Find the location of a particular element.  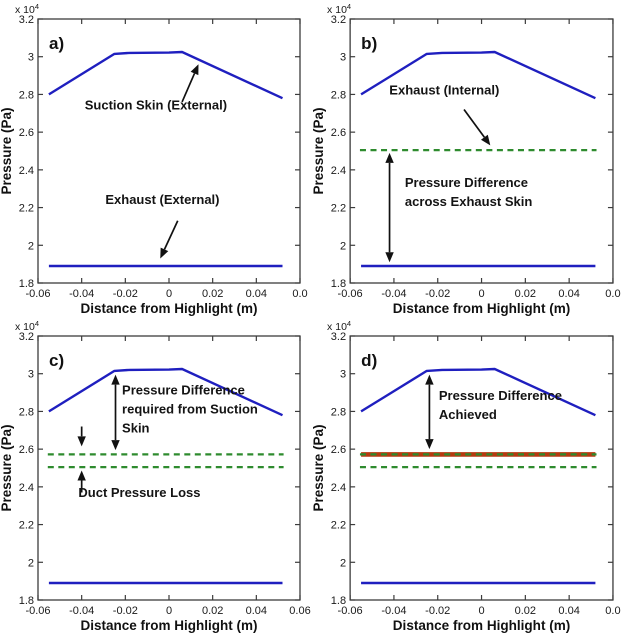

pressure-difference-required-label: Pressure Difference is located at coordinates (183, 389).